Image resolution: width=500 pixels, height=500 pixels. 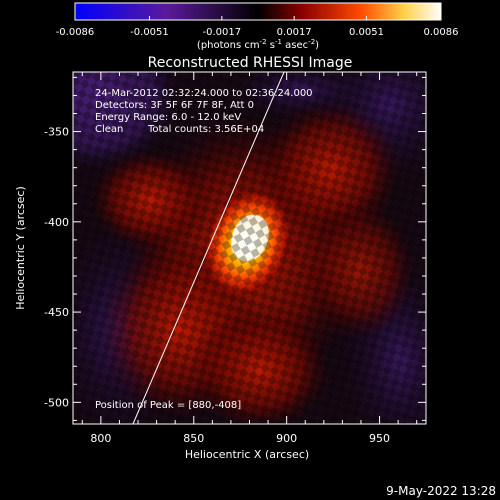 I want to click on x-tick-label: 850, so click(x=193, y=438).